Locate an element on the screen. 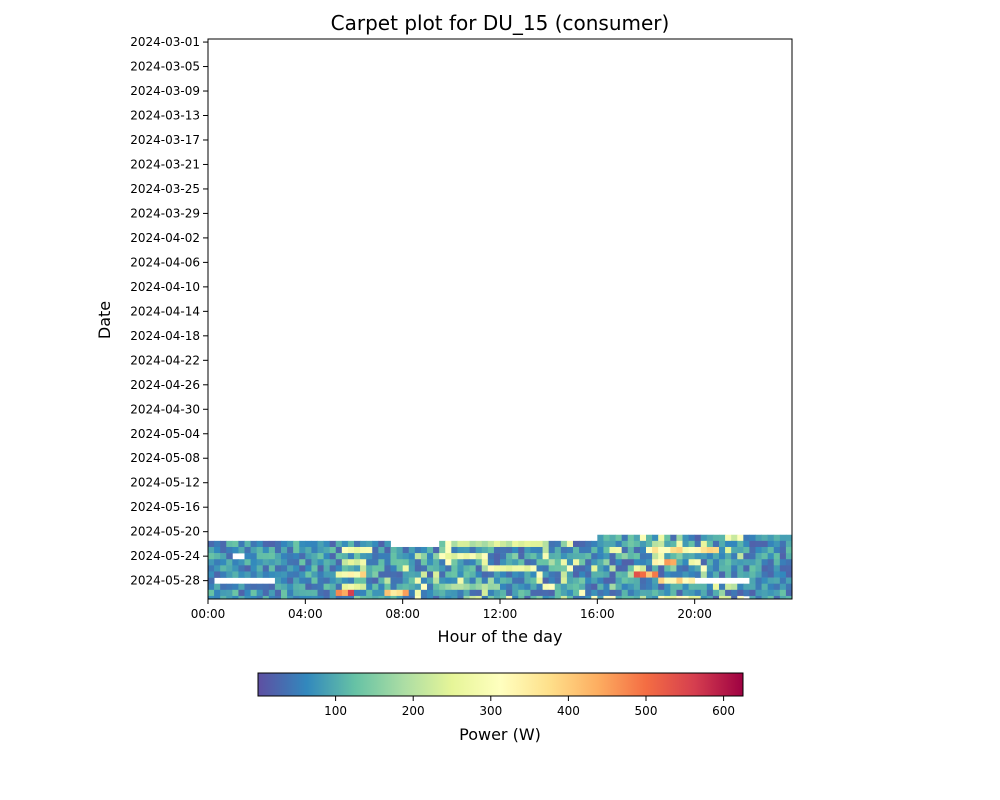 The width and height of the screenshot is (1000, 800). x-tick-label: 04:00 is located at coordinates (305, 614).